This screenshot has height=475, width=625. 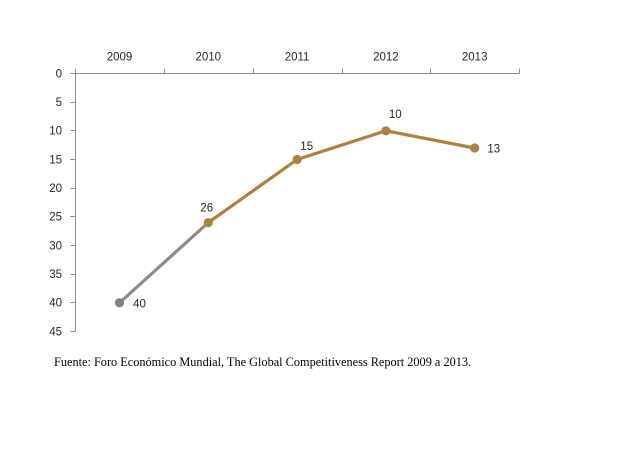 What do you see at coordinates (386, 58) in the screenshot?
I see `svg-text: 2012` at bounding box center [386, 58].